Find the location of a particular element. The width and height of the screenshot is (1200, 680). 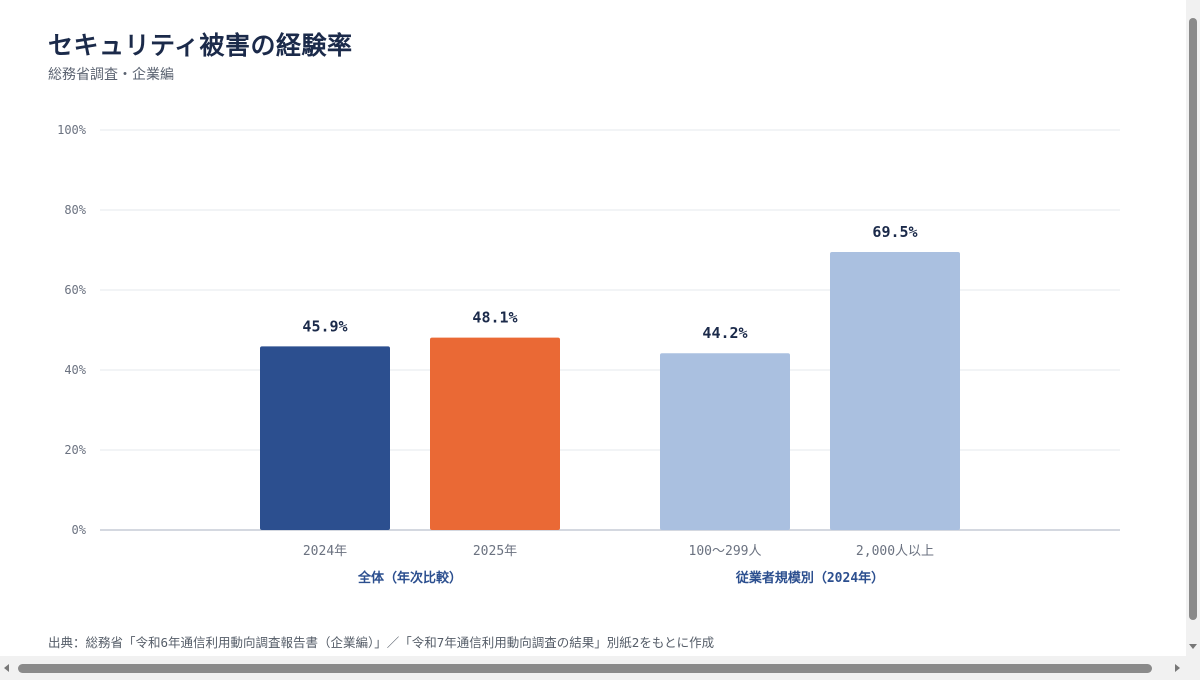

data-label: 45.9% is located at coordinates (324, 326).